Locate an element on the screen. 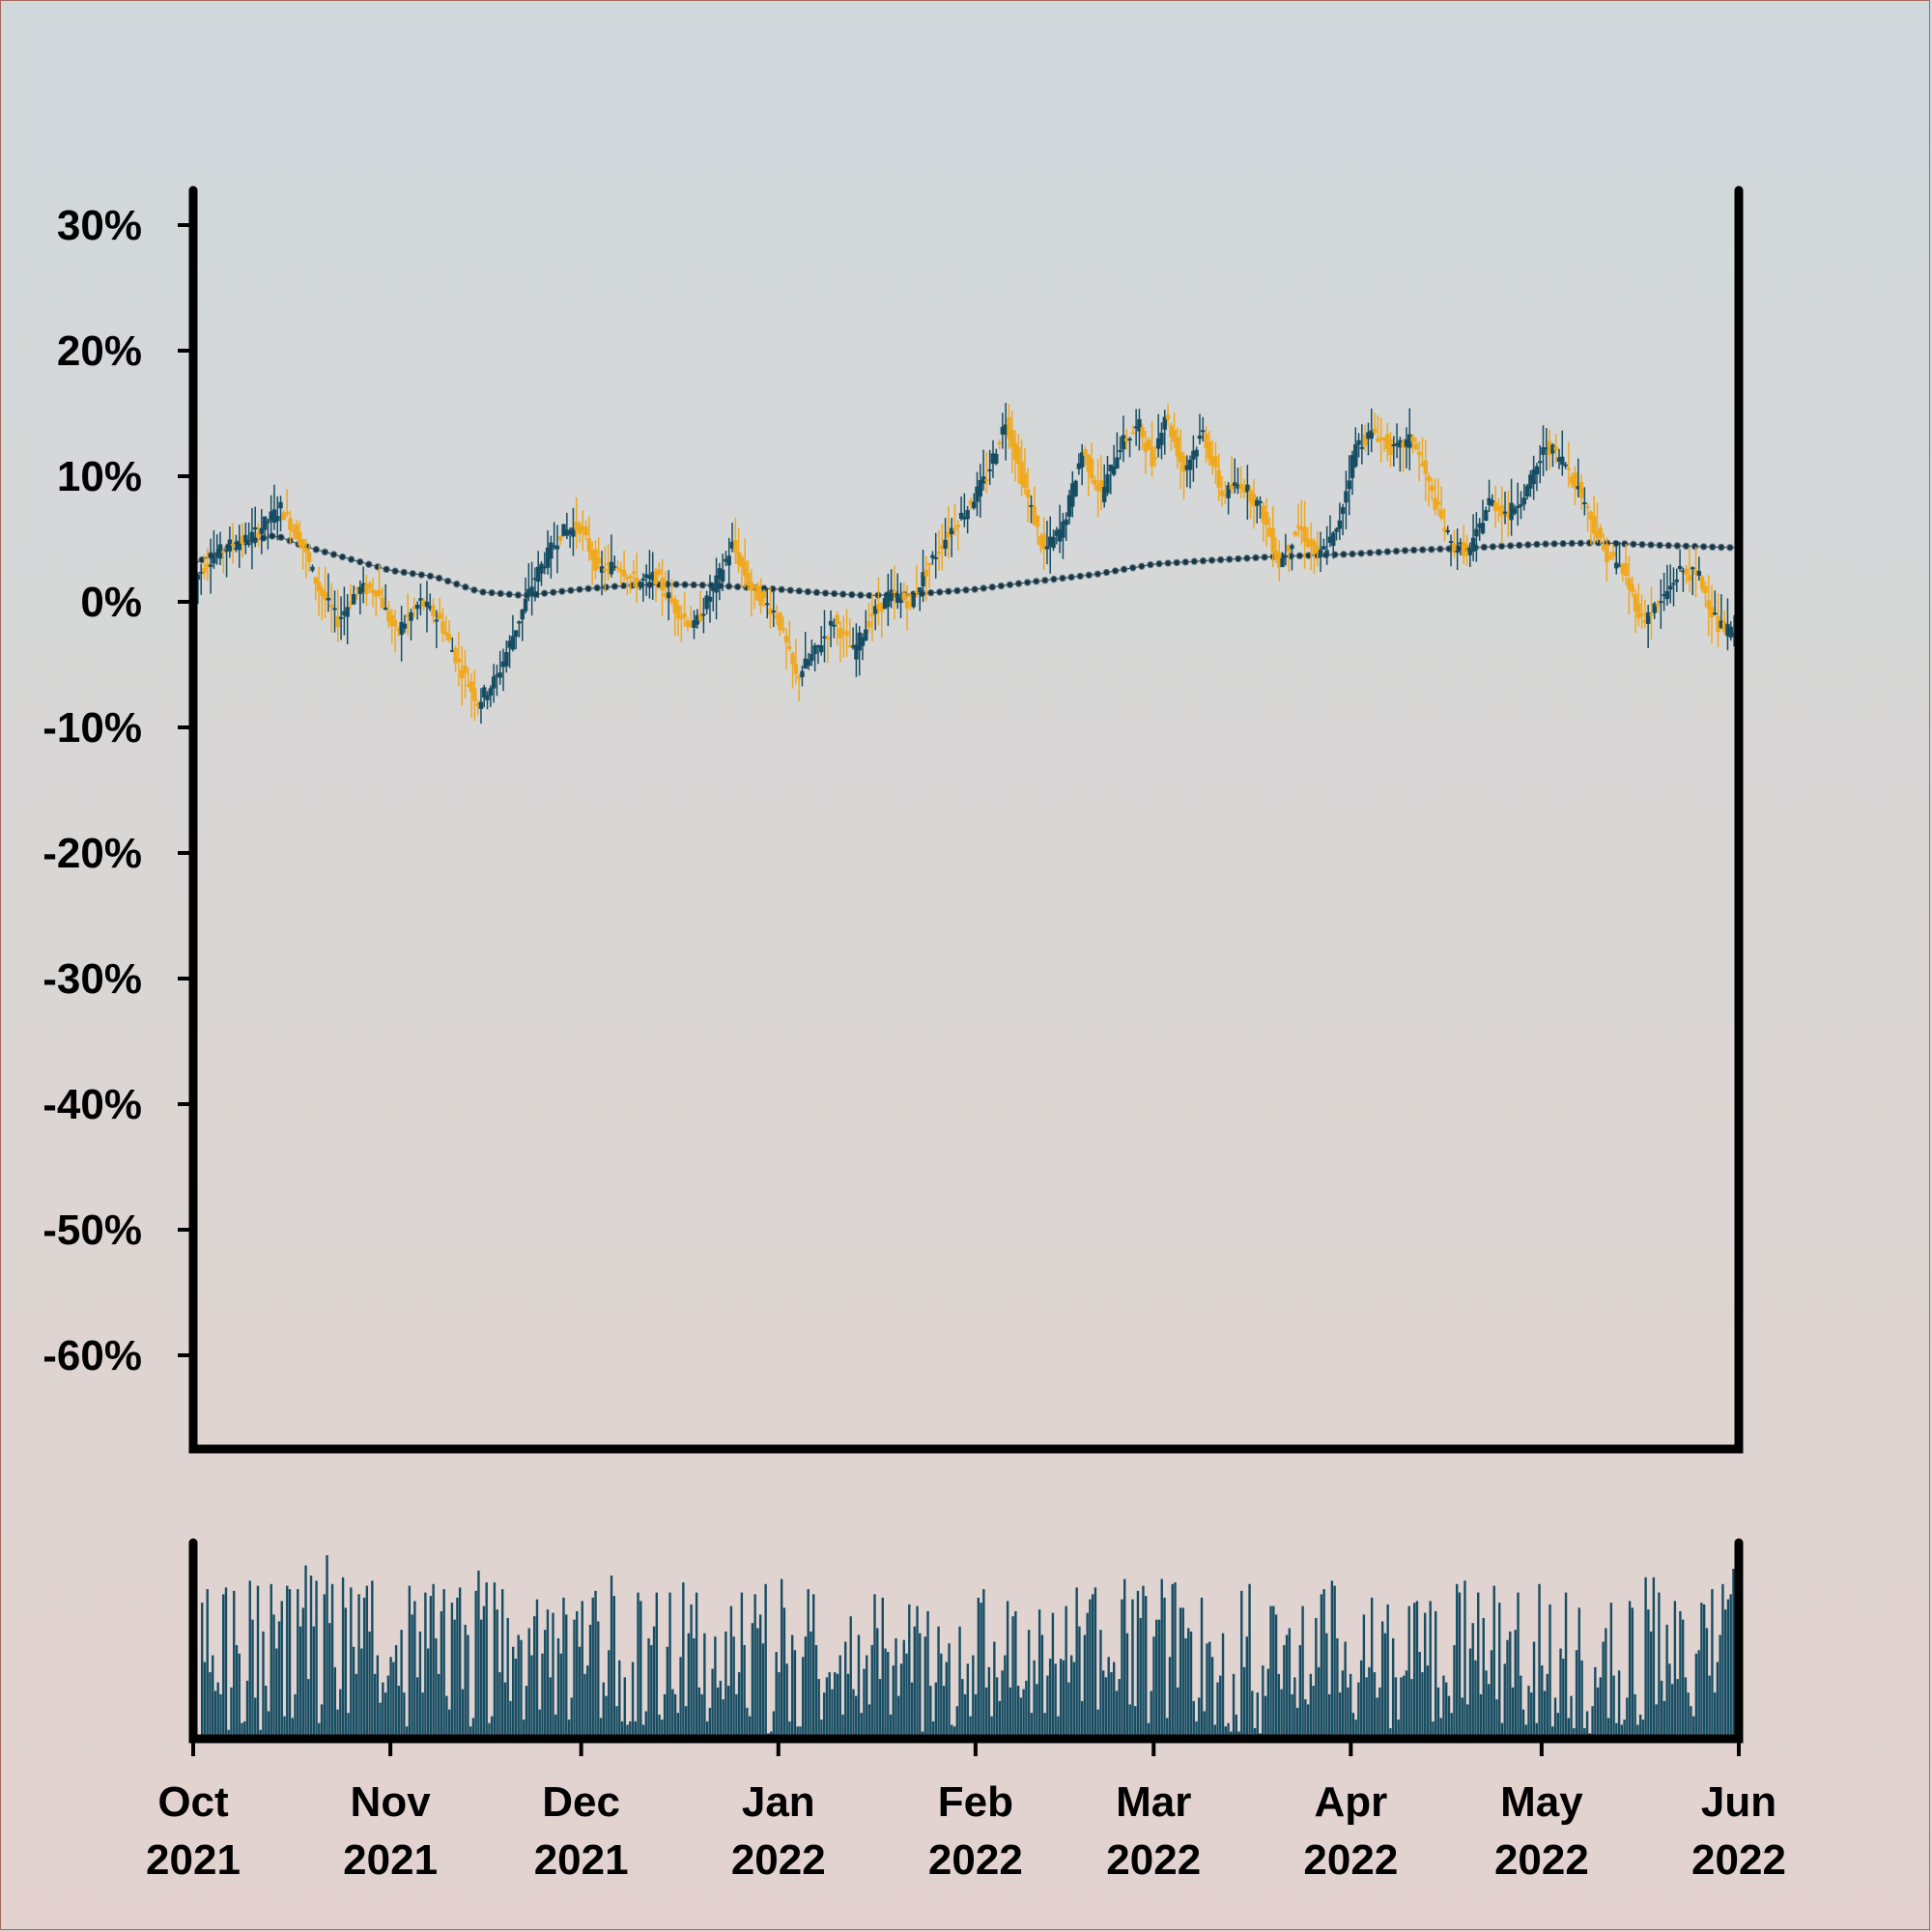  y-tick-label: -20% is located at coordinates (92, 853).